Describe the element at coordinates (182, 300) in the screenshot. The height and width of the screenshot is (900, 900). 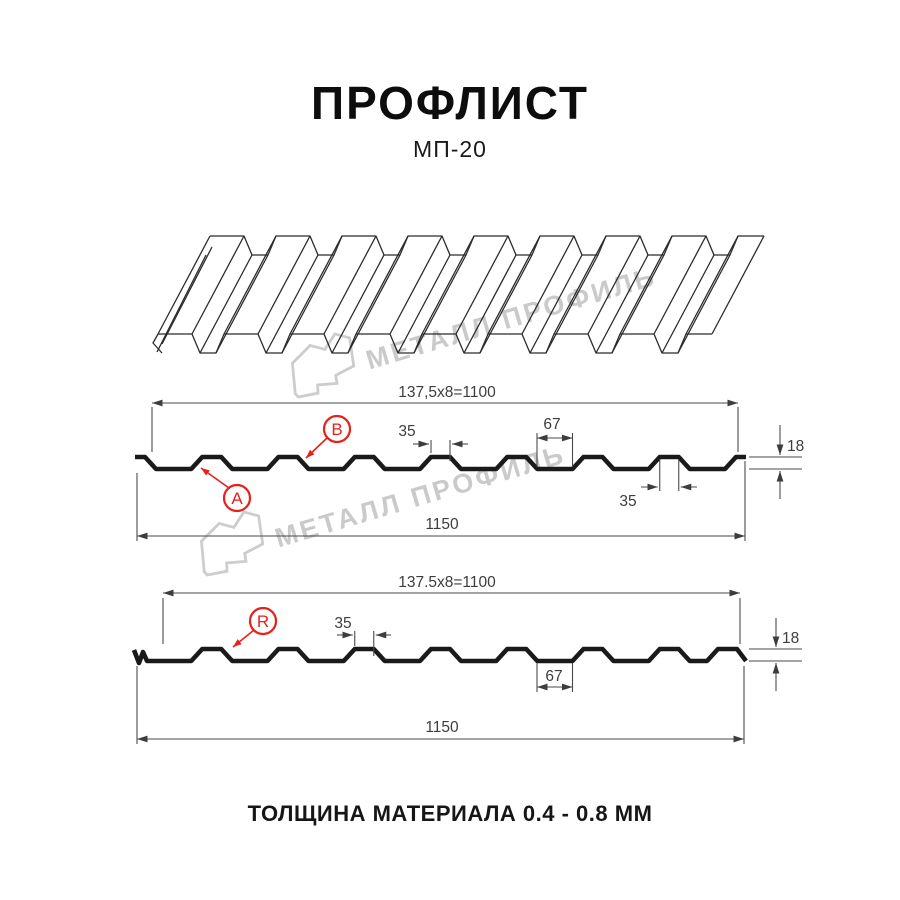
I see `cut-edge-lines` at that location.